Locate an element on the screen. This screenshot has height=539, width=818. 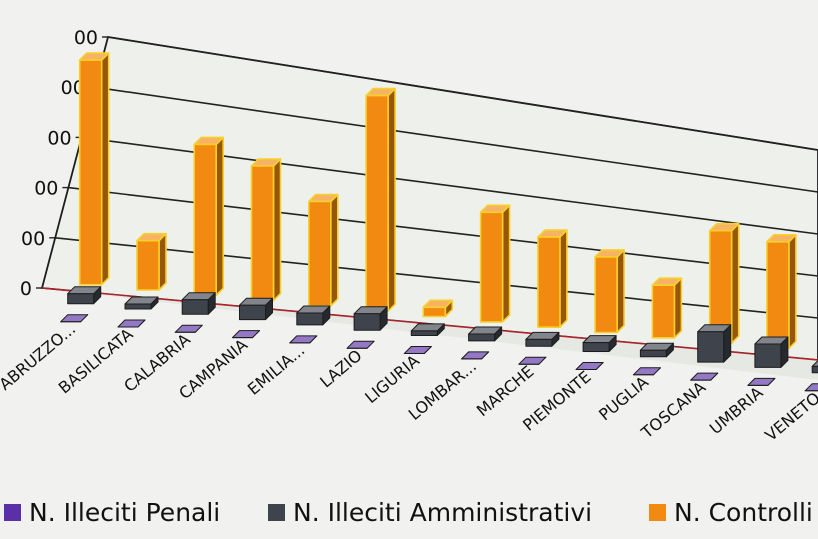
legend-item-penali: N. Illeciti Penali is located at coordinates (112, 512).